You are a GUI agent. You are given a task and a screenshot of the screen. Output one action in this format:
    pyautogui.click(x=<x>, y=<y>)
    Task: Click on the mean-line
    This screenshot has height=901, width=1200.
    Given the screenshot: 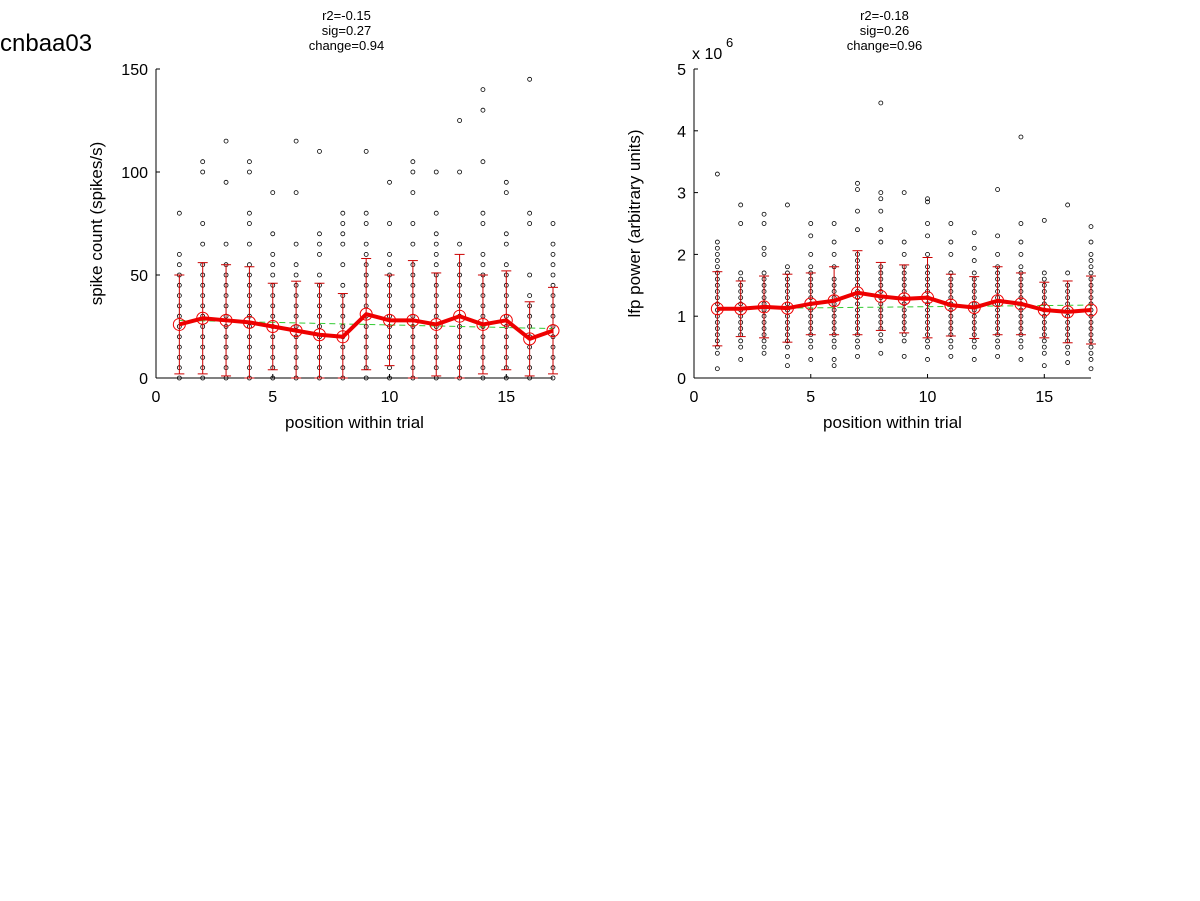 What is the action you would take?
    pyautogui.click(x=904, y=302)
    